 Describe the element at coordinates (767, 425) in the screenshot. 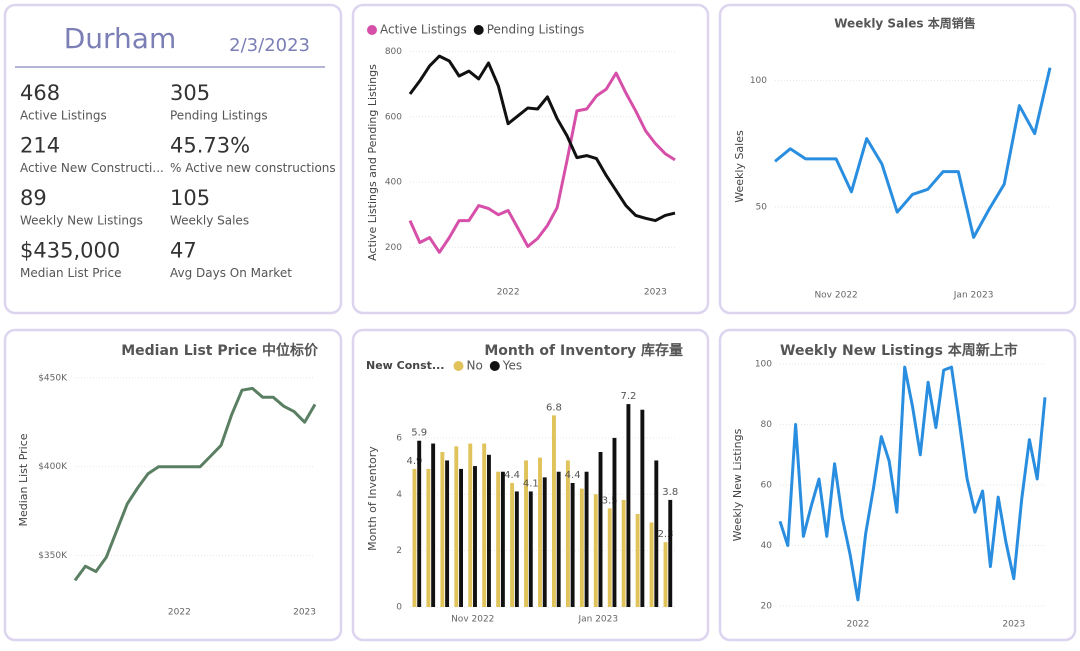

I see `y-tick-label: 80` at that location.